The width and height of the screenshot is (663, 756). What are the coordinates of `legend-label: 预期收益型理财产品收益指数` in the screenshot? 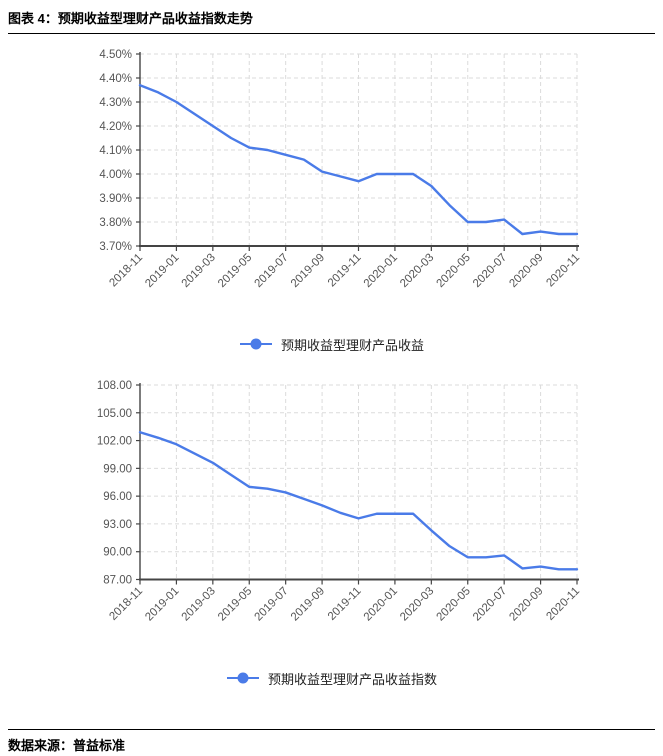 It's located at (352, 679).